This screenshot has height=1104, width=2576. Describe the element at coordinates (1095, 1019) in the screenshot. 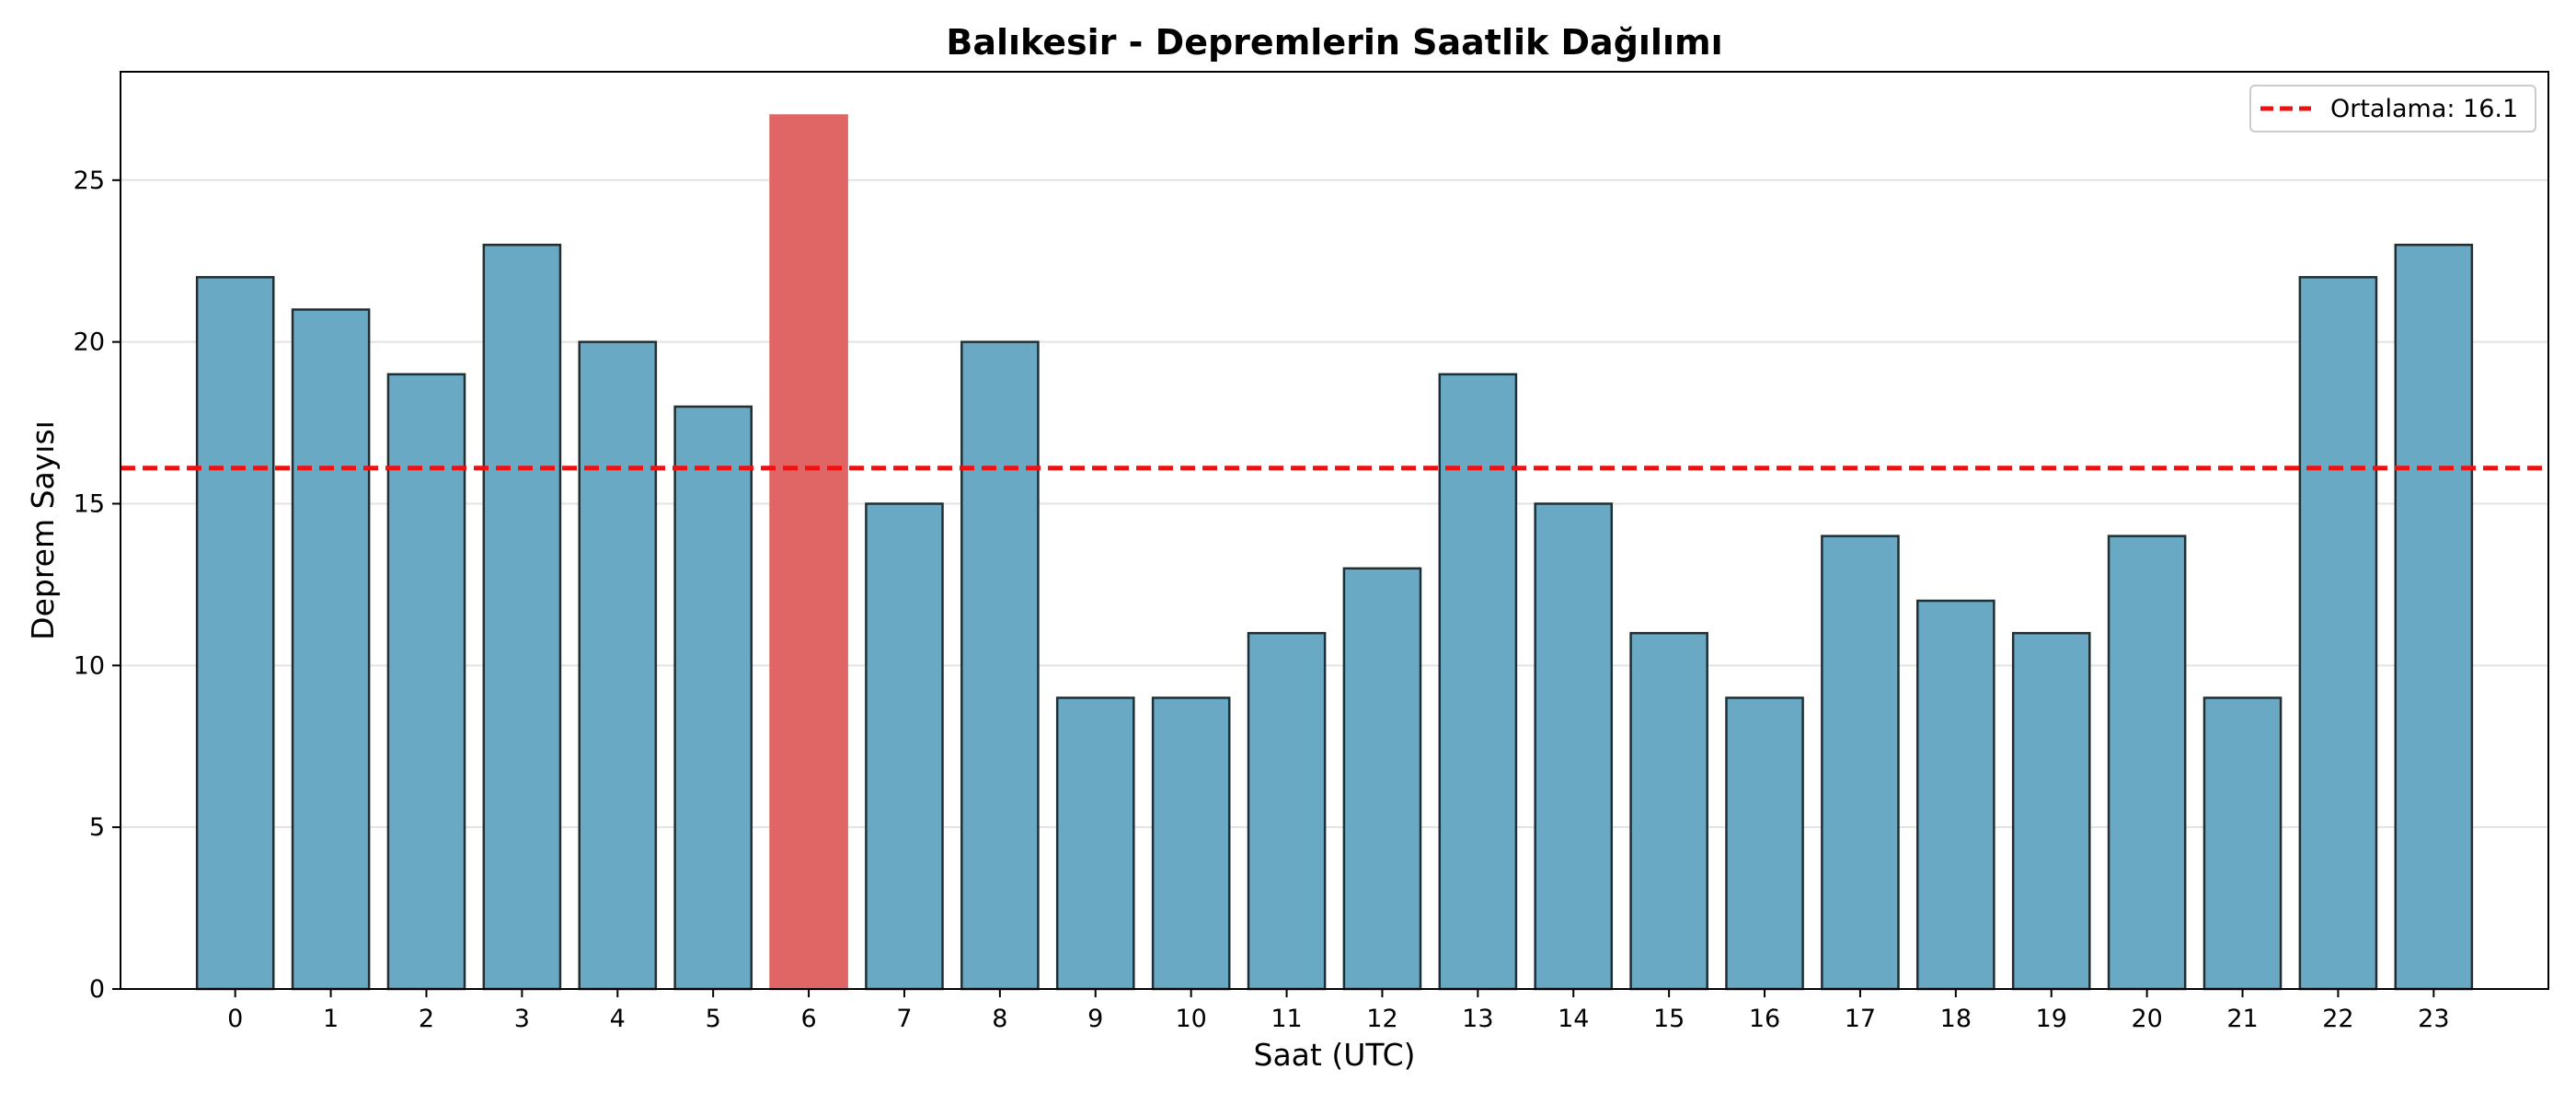

I see `x-tick-label-9: 9` at that location.